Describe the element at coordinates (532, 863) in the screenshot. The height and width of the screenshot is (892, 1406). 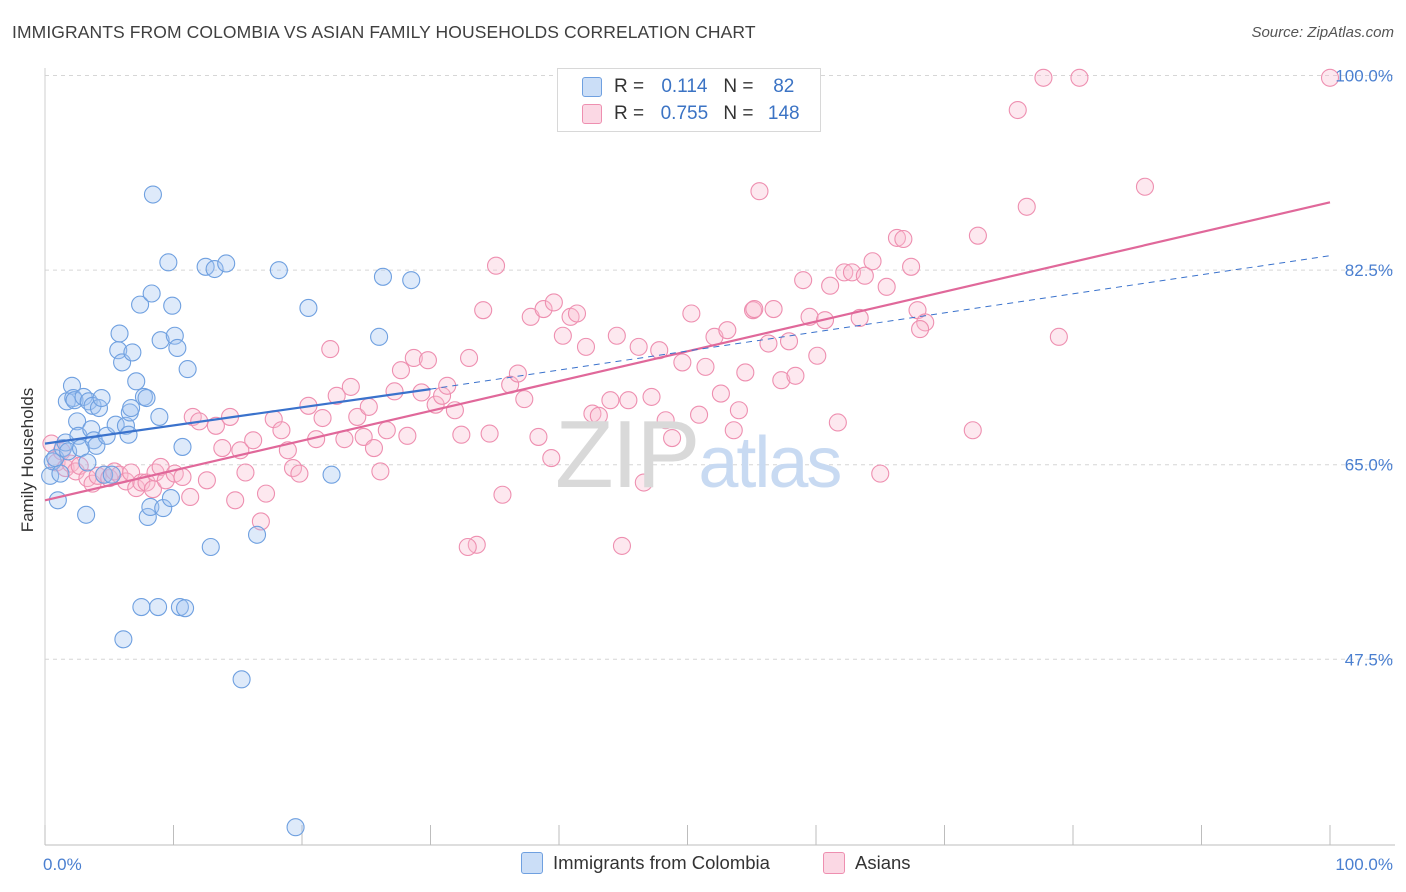
I see `legend-swatch-blue` at that location.